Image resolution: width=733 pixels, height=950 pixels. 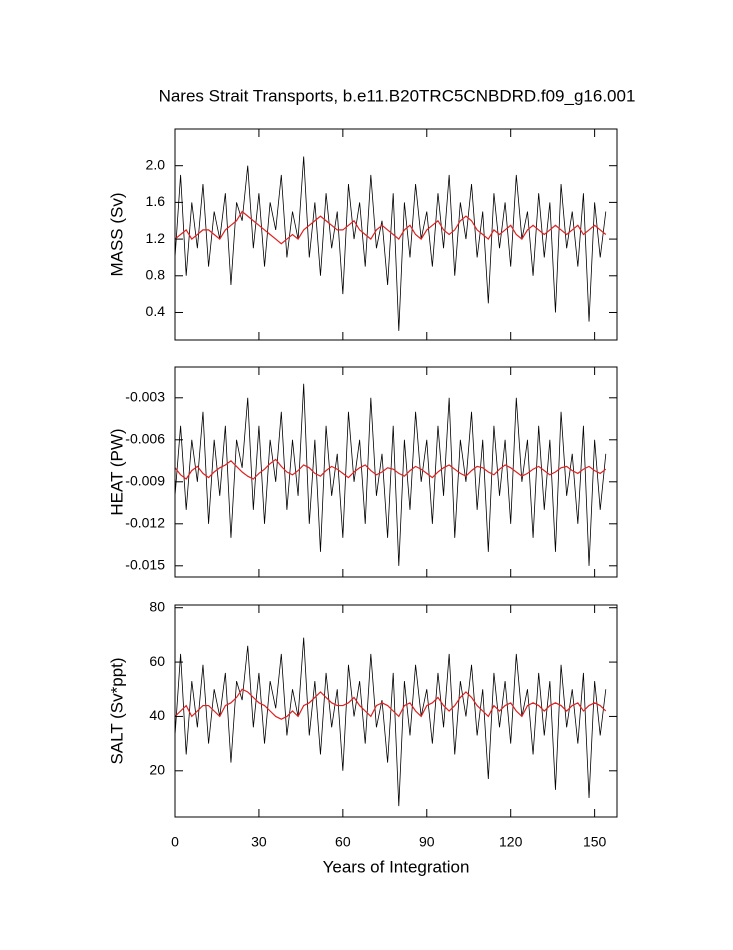 What do you see at coordinates (116, 471) in the screenshot?
I see `y-axis-label: HEAT (PW)` at bounding box center [116, 471].